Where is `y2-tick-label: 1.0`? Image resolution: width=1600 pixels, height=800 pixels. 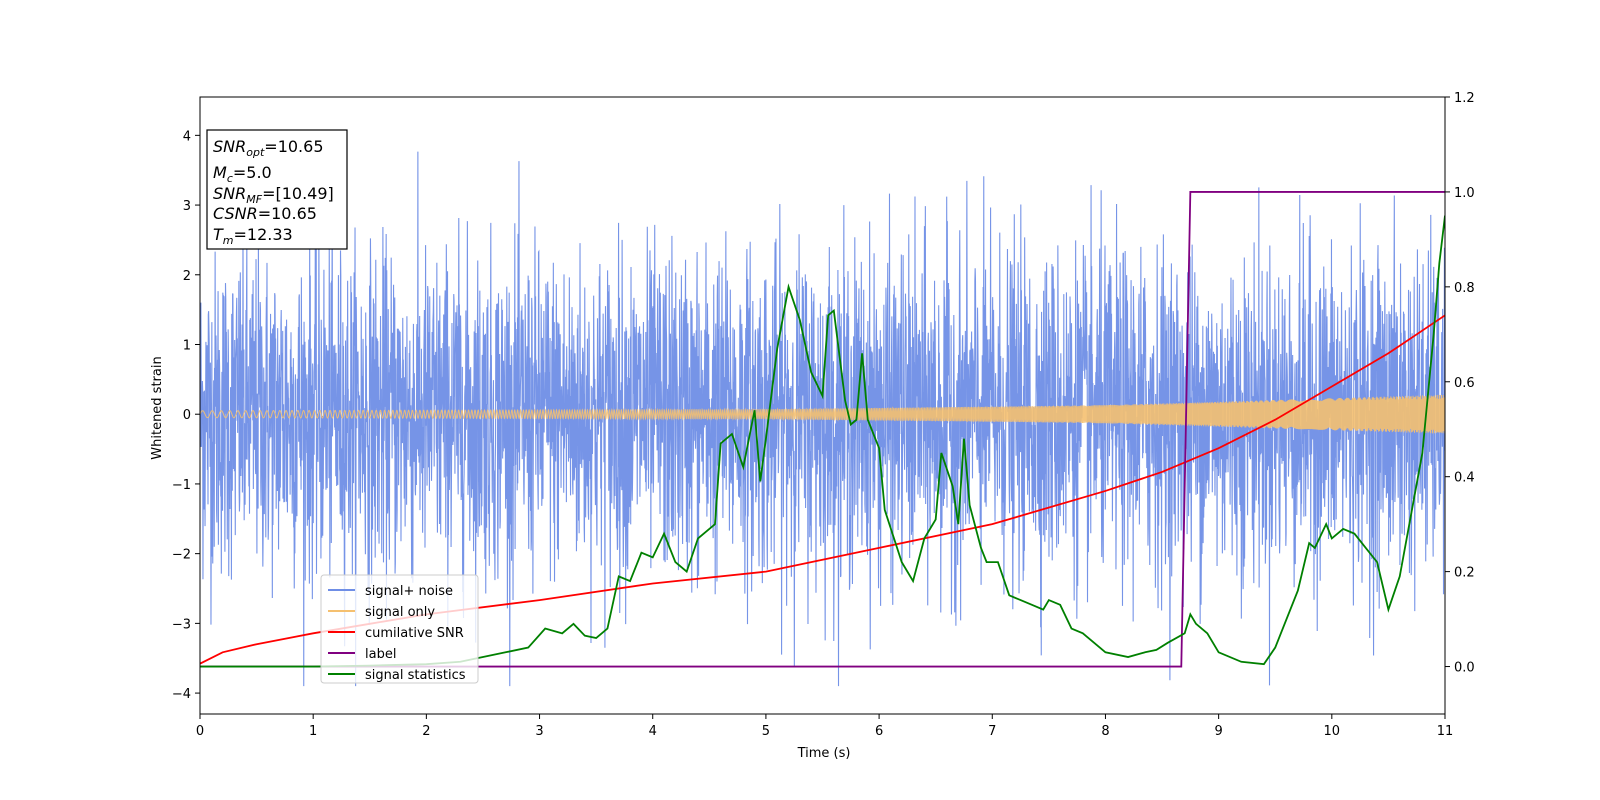 y2-tick-label: 1.0 is located at coordinates (1464, 193).